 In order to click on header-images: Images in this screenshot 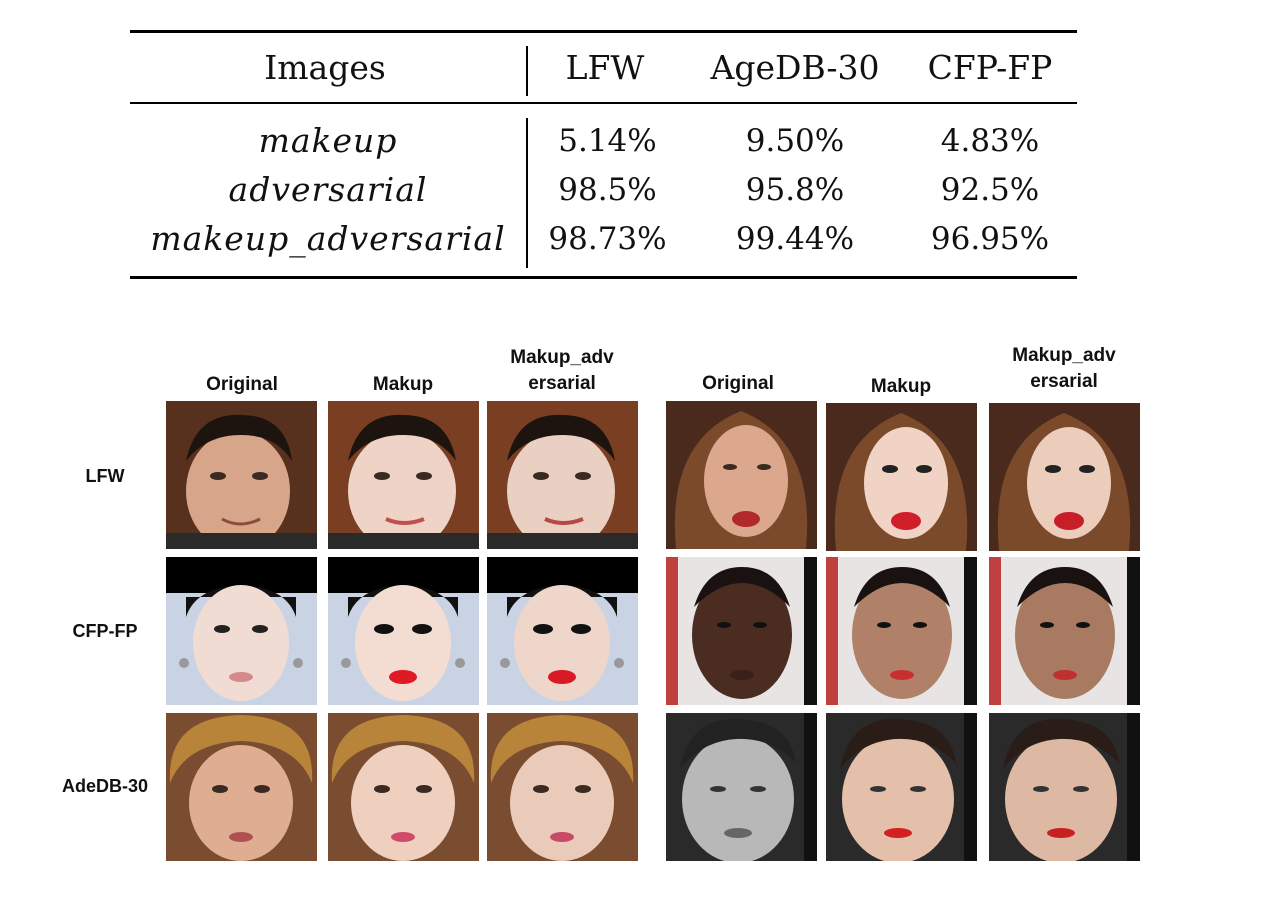, I will do `click(325, 67)`.